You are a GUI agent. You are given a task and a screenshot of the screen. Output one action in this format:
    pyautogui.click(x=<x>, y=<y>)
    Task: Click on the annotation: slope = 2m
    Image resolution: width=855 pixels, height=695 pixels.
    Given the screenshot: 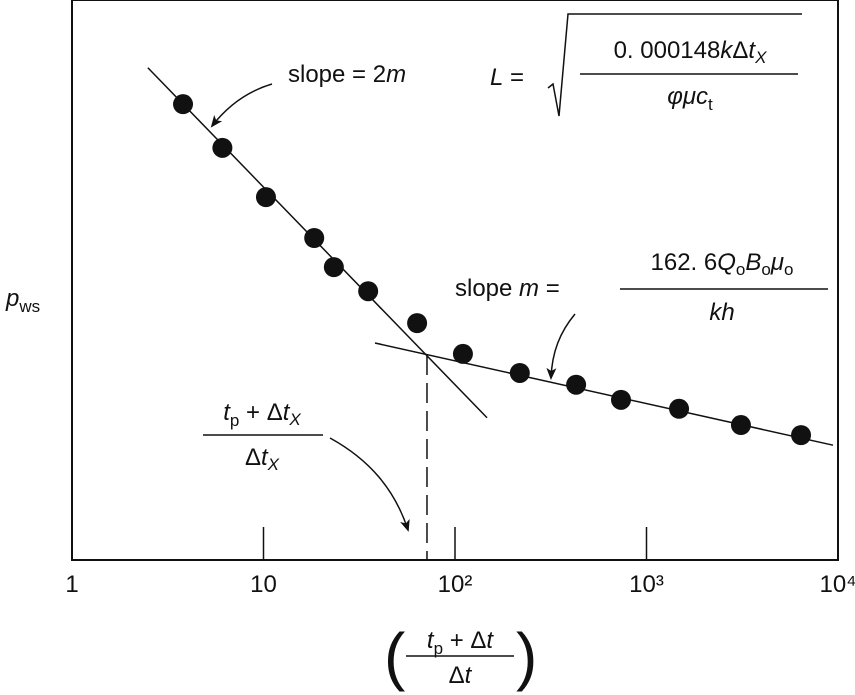 What is the action you would take?
    pyautogui.click(x=347, y=74)
    